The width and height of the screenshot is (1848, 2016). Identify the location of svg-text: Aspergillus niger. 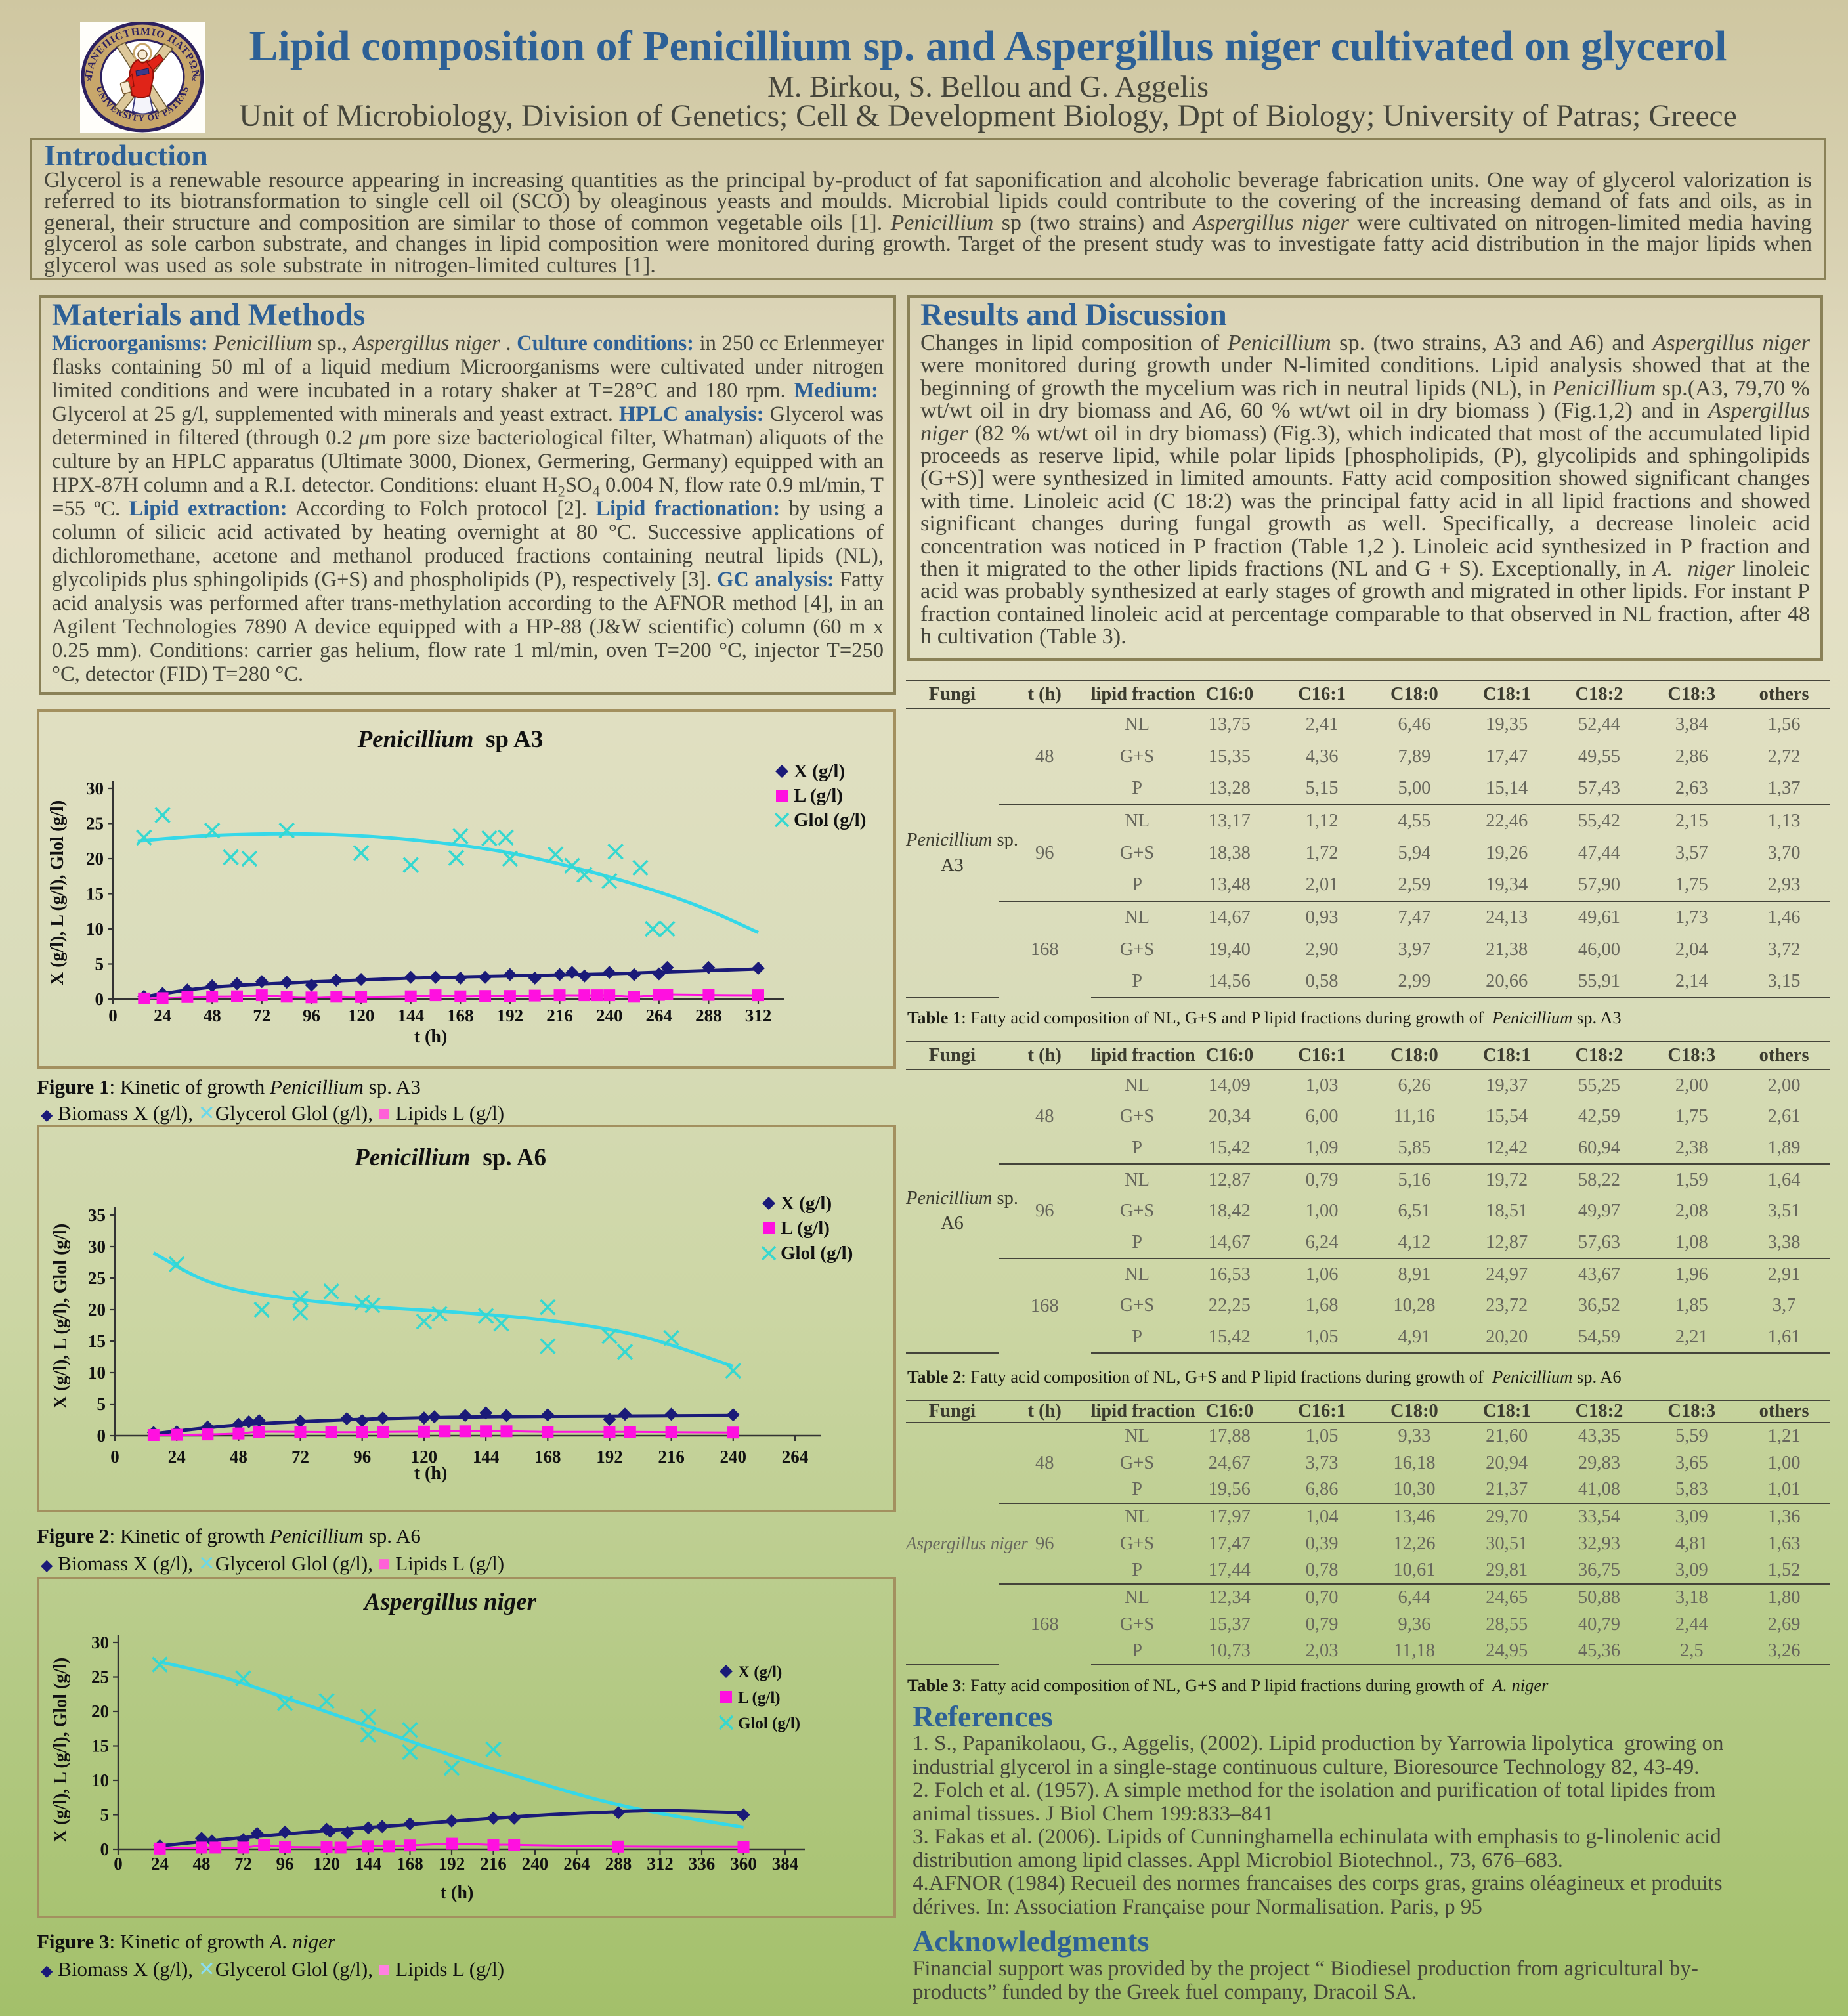
(450, 1603).